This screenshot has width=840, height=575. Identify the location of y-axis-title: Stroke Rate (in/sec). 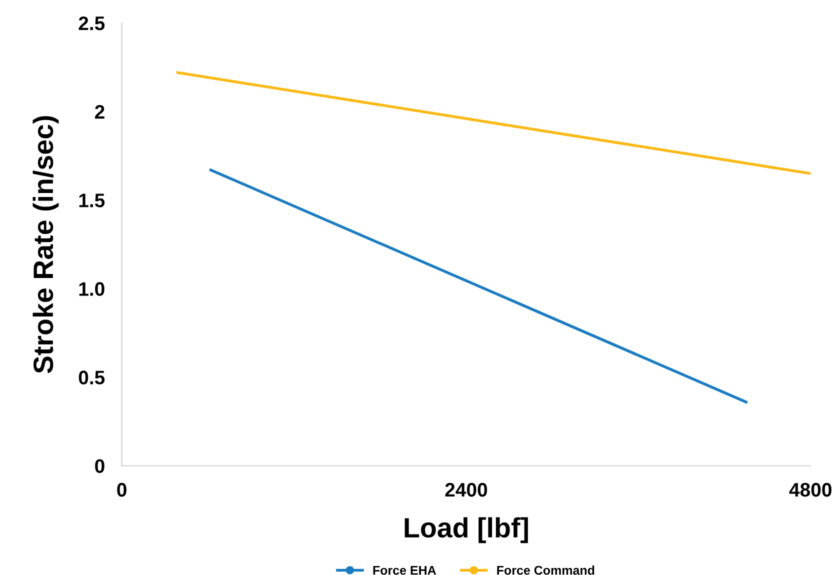
(45, 245).